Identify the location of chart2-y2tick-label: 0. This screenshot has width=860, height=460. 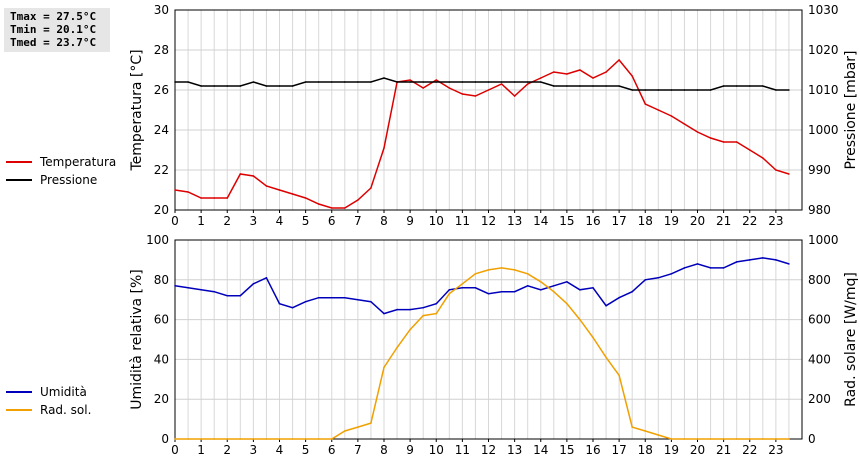
(812, 439).